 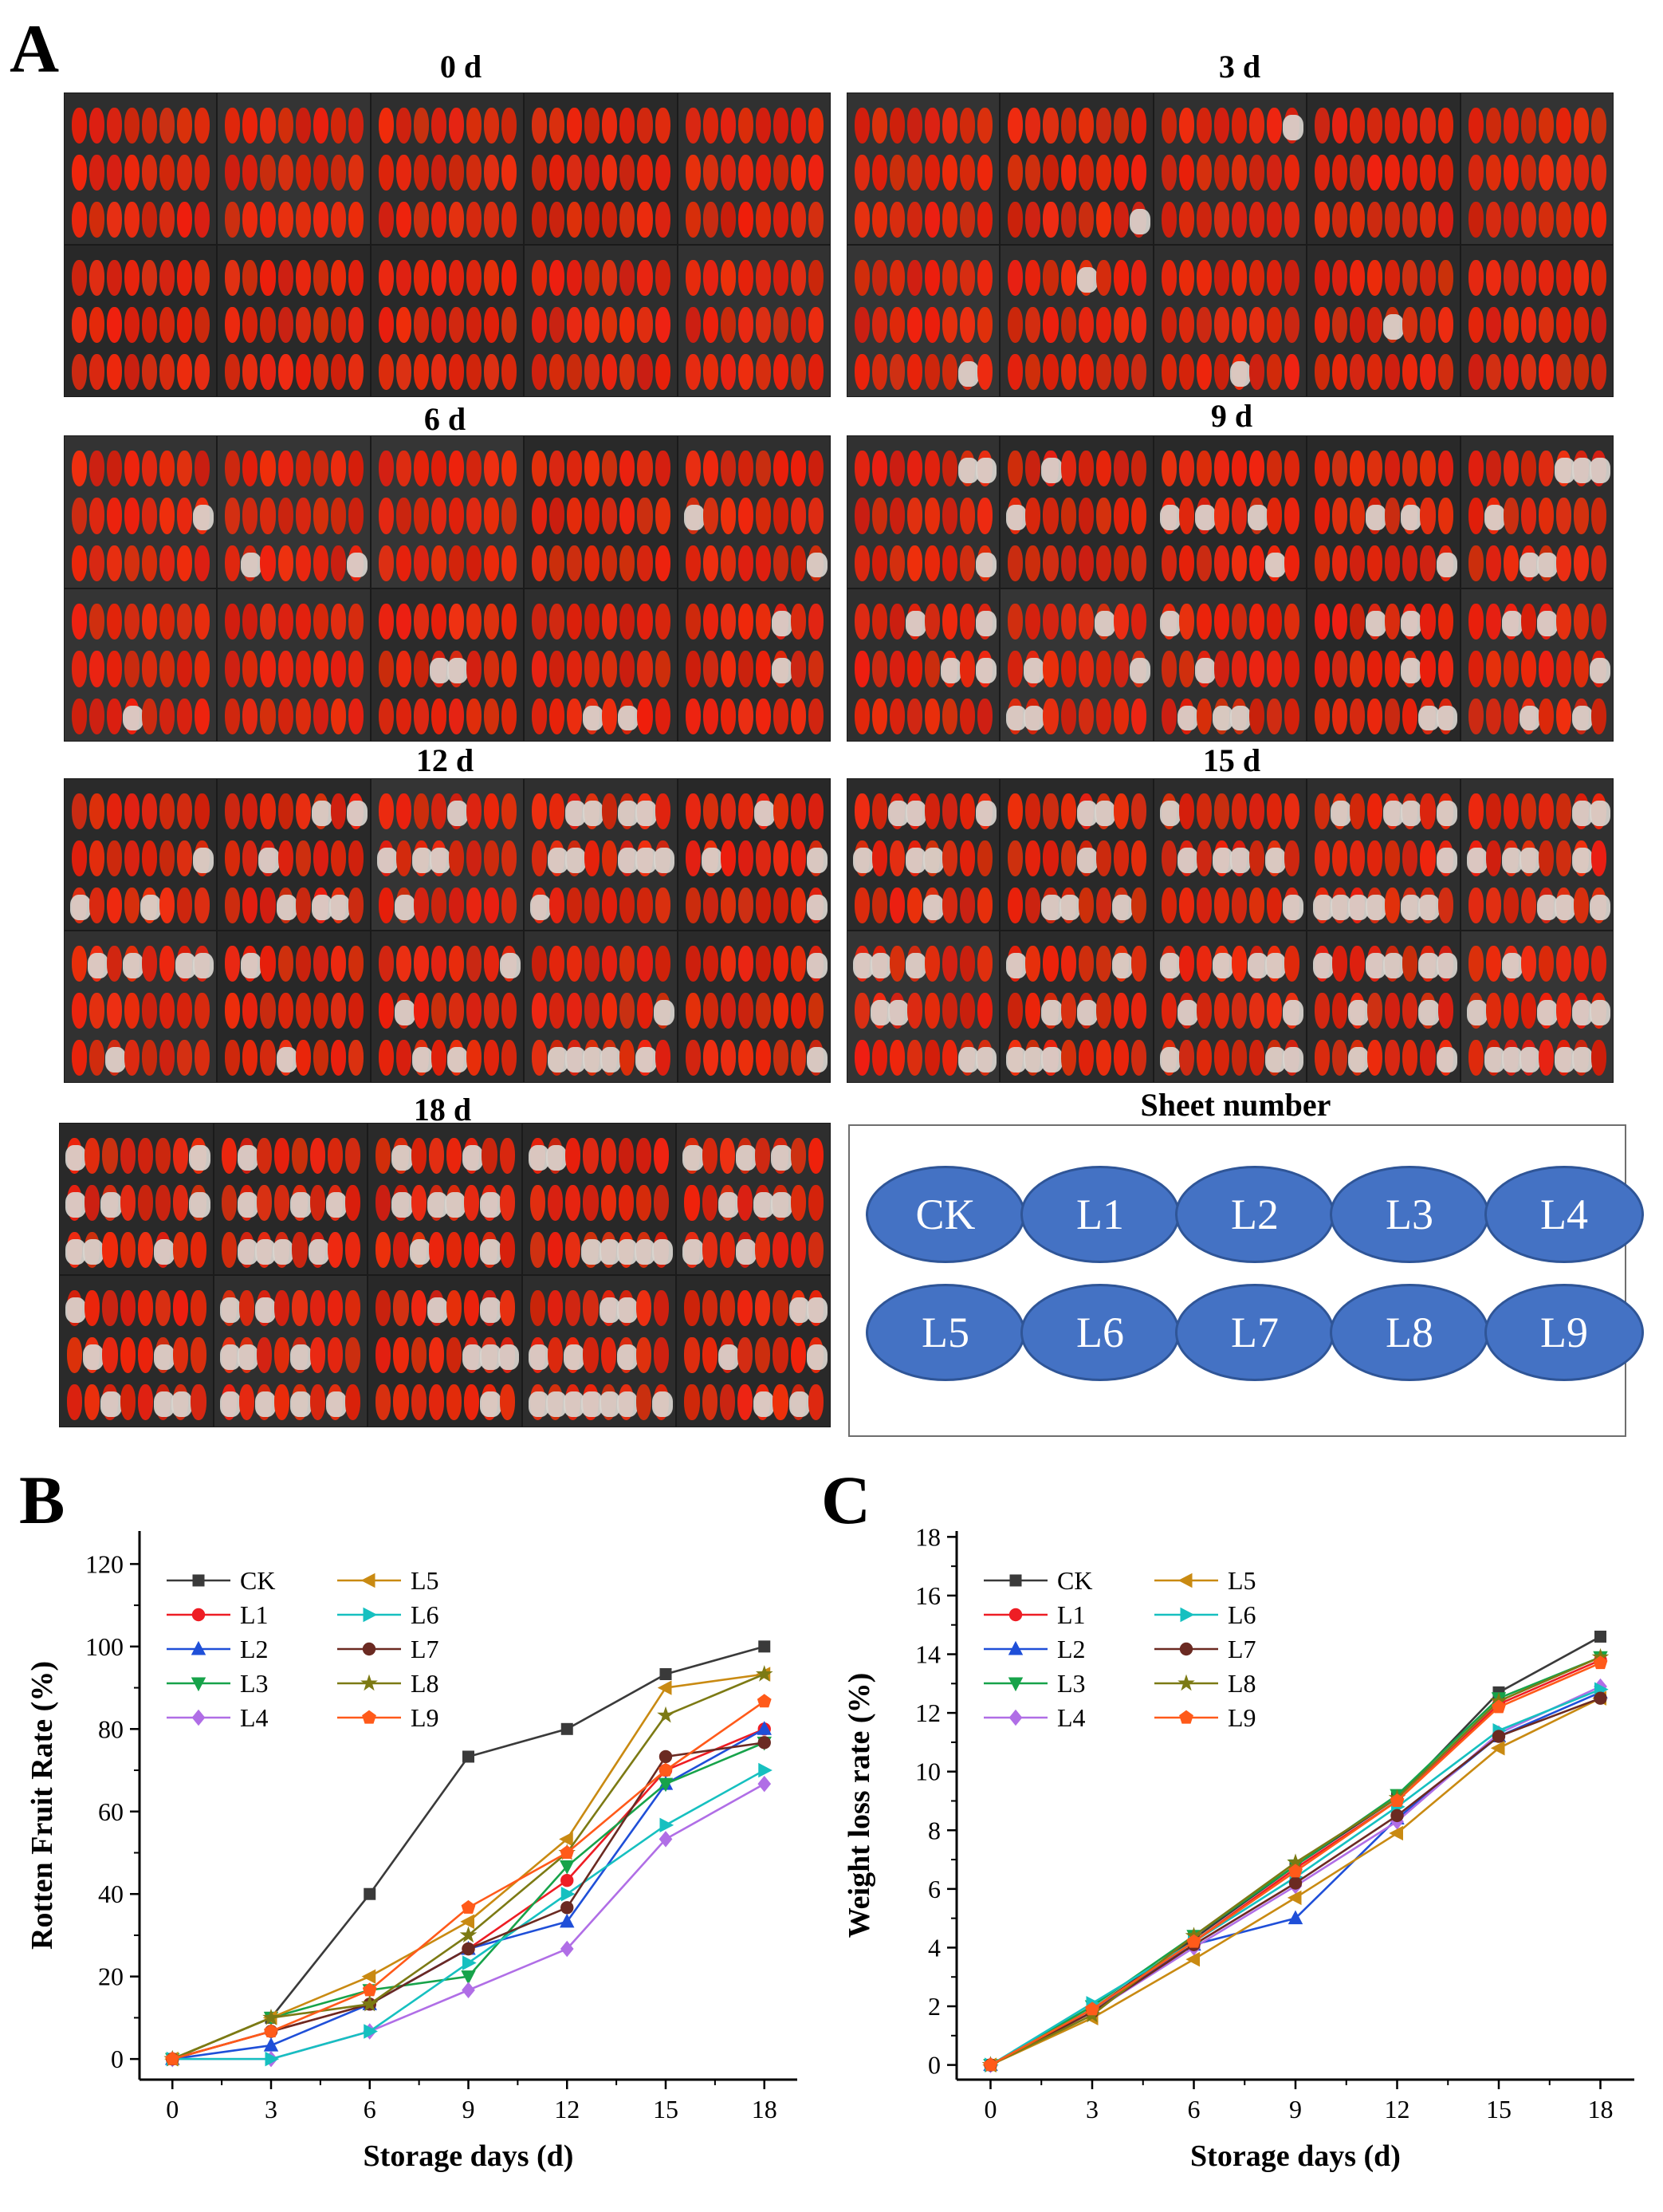 I want to click on data-point-l4, so click(x=468, y=1990).